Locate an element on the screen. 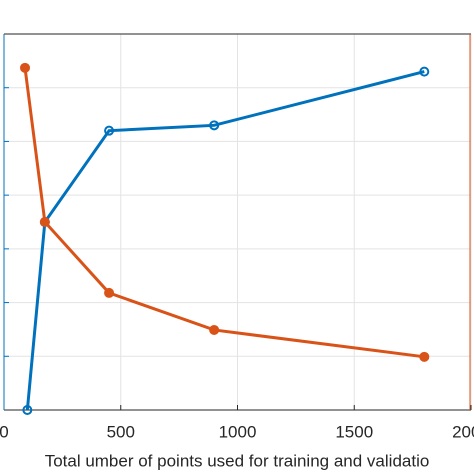 The width and height of the screenshot is (474, 474). x-tick-label: 0 is located at coordinates (4, 431).